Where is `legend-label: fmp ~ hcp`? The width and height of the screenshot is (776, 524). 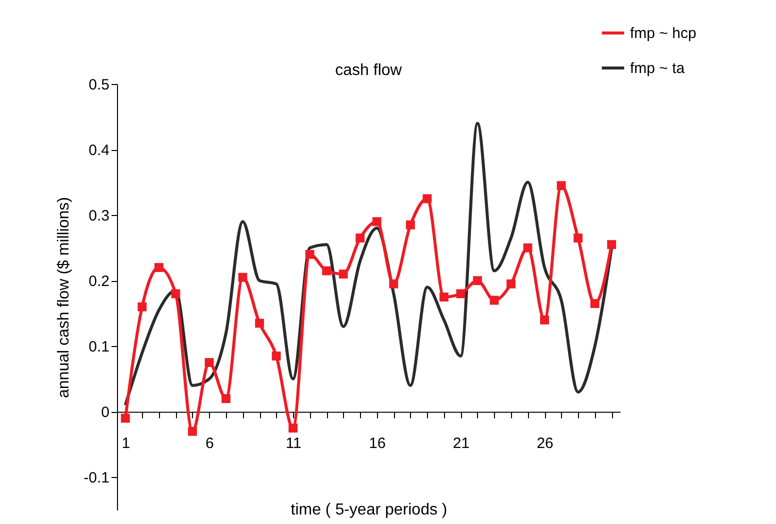
legend-label: fmp ~ hcp is located at coordinates (663, 33).